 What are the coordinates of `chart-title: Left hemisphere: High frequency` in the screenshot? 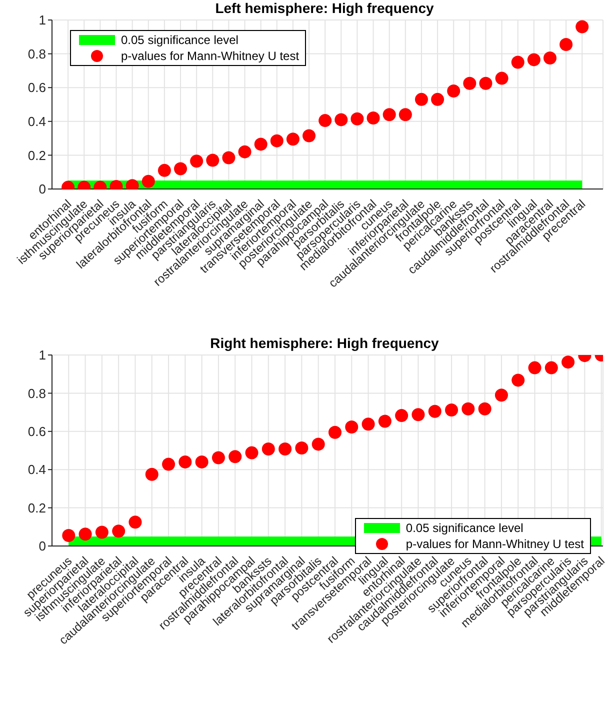 It's located at (324, 8).